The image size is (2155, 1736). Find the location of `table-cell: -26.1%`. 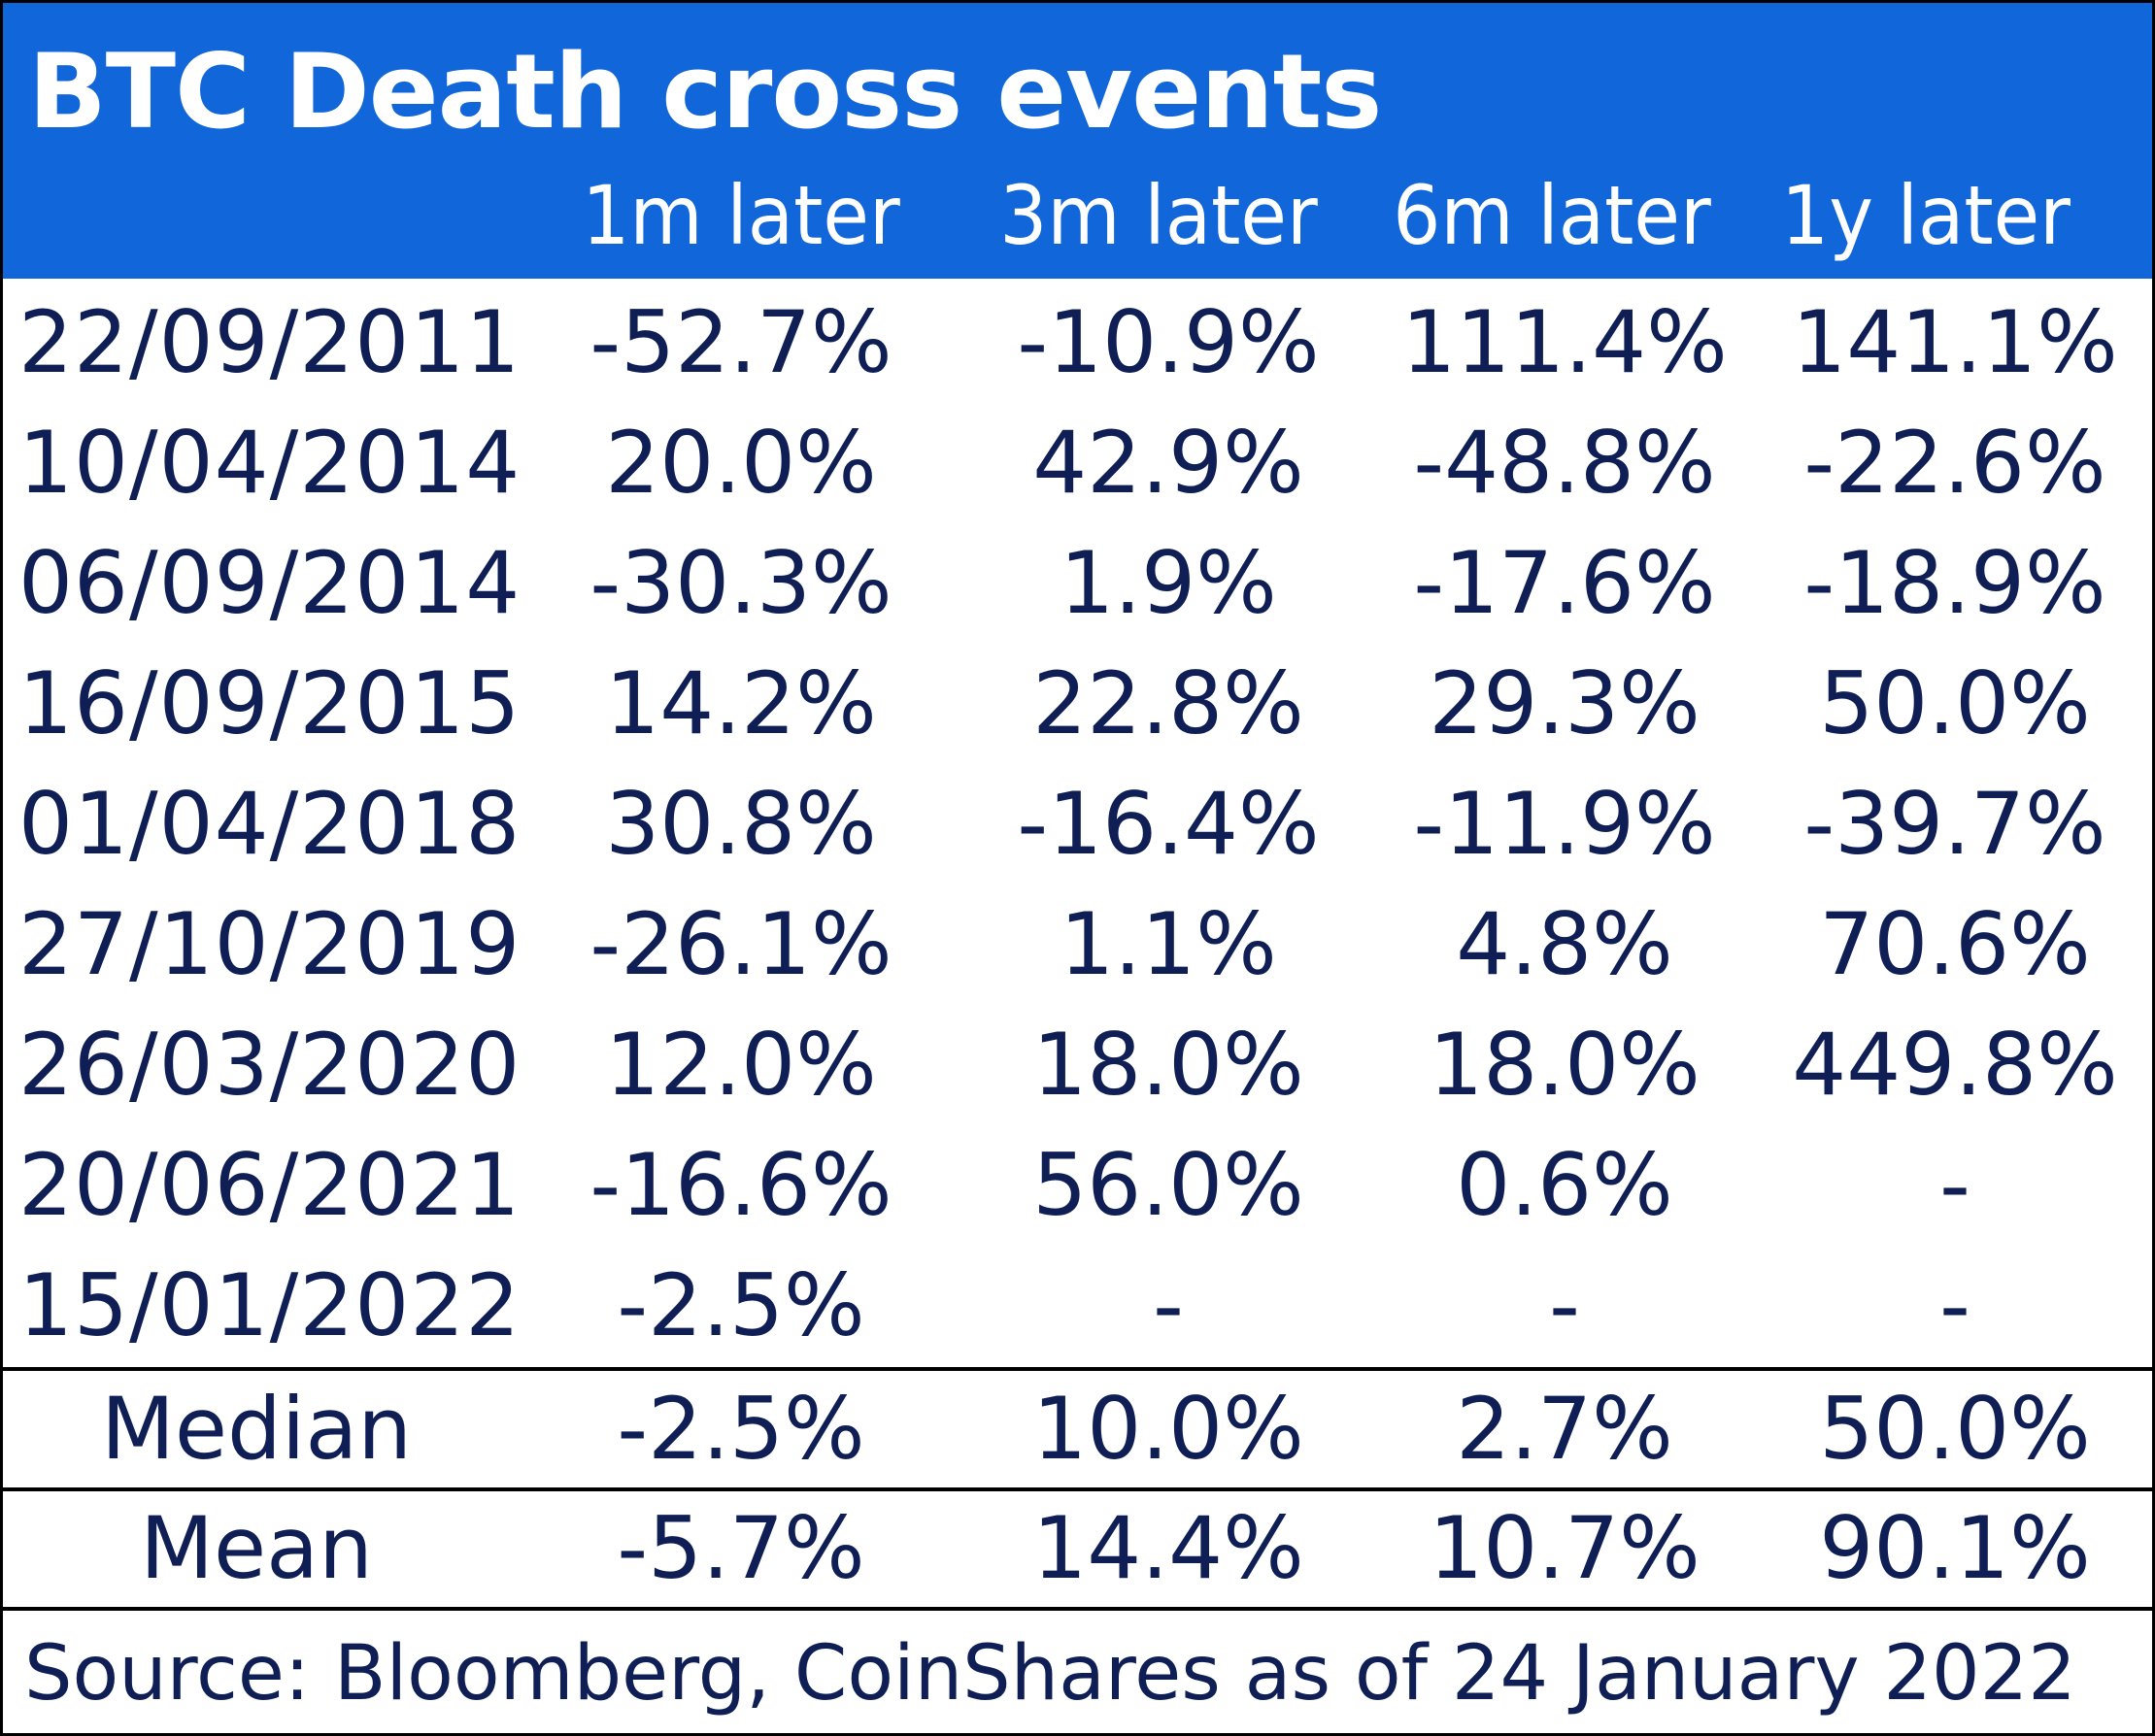

table-cell: -26.1% is located at coordinates (740, 944).